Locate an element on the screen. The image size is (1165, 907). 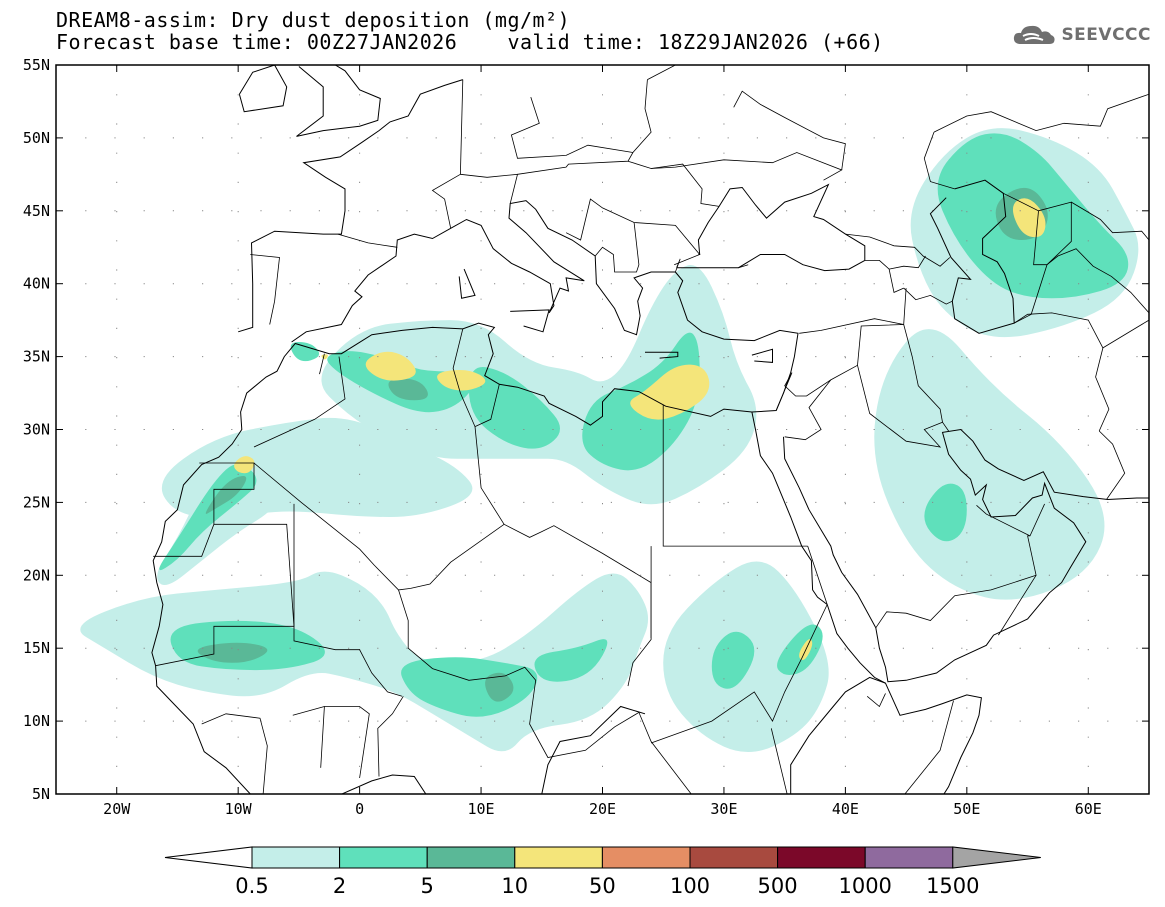
y-tick-label: 45N is located at coordinates (36, 211).